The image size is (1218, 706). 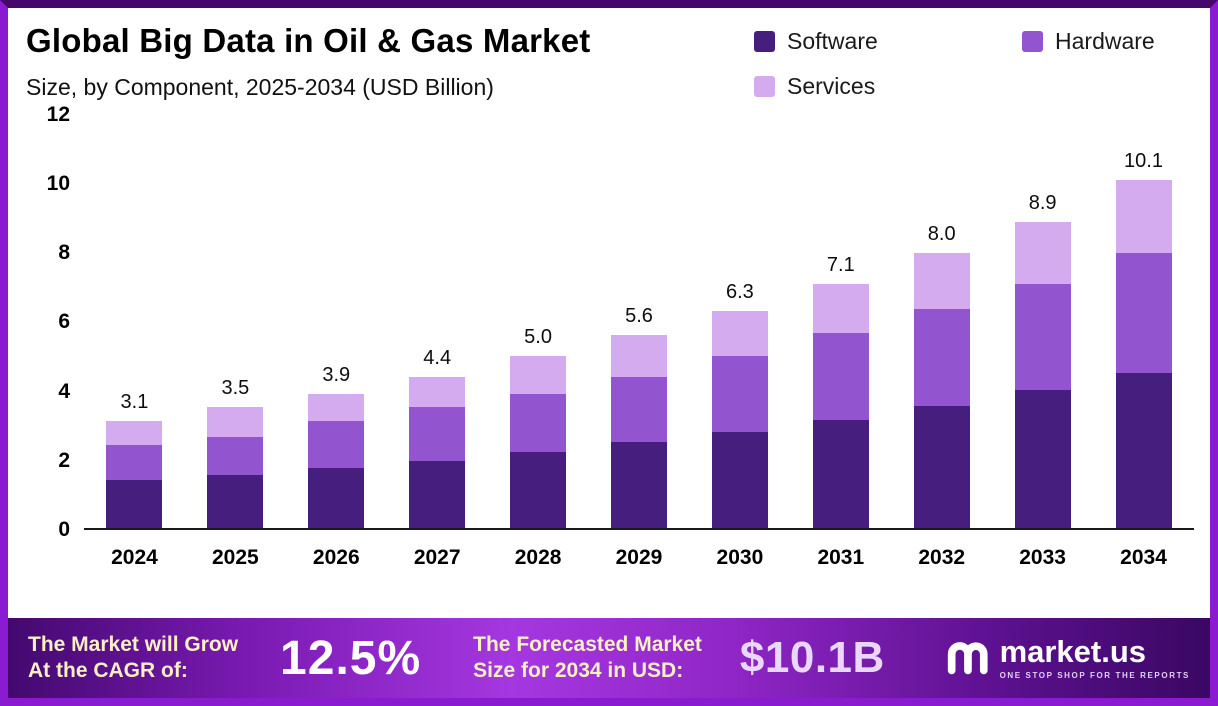 I want to click on bar-total-label: 8.0, so click(x=941, y=233).